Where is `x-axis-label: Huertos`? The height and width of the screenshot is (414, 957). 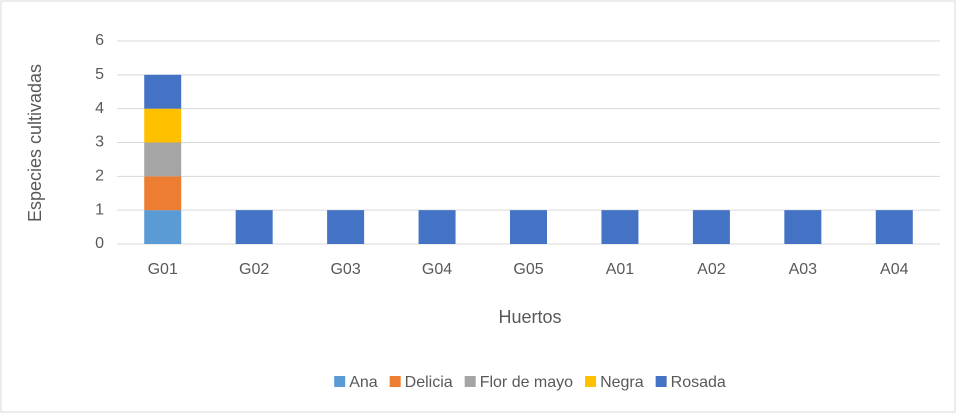 x-axis-label: Huertos is located at coordinates (529, 317).